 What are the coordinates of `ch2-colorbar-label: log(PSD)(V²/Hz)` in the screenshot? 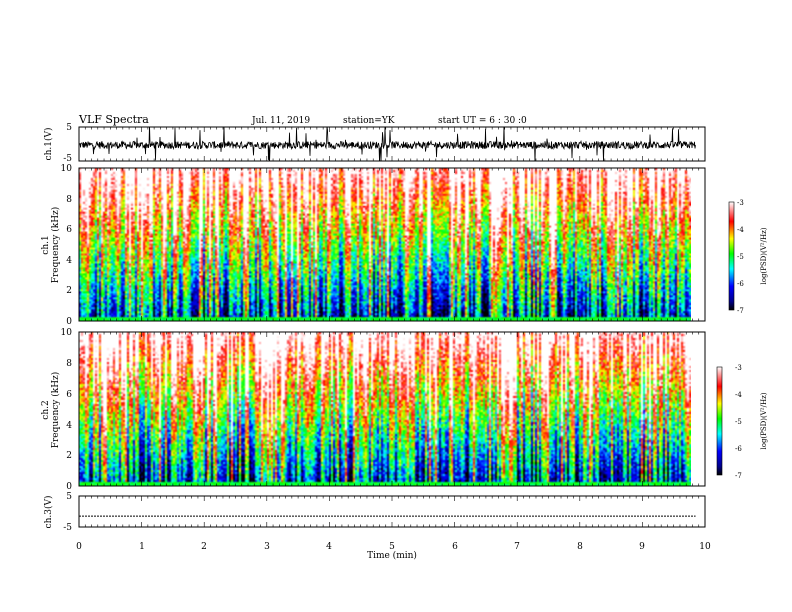 It's located at (764, 420).